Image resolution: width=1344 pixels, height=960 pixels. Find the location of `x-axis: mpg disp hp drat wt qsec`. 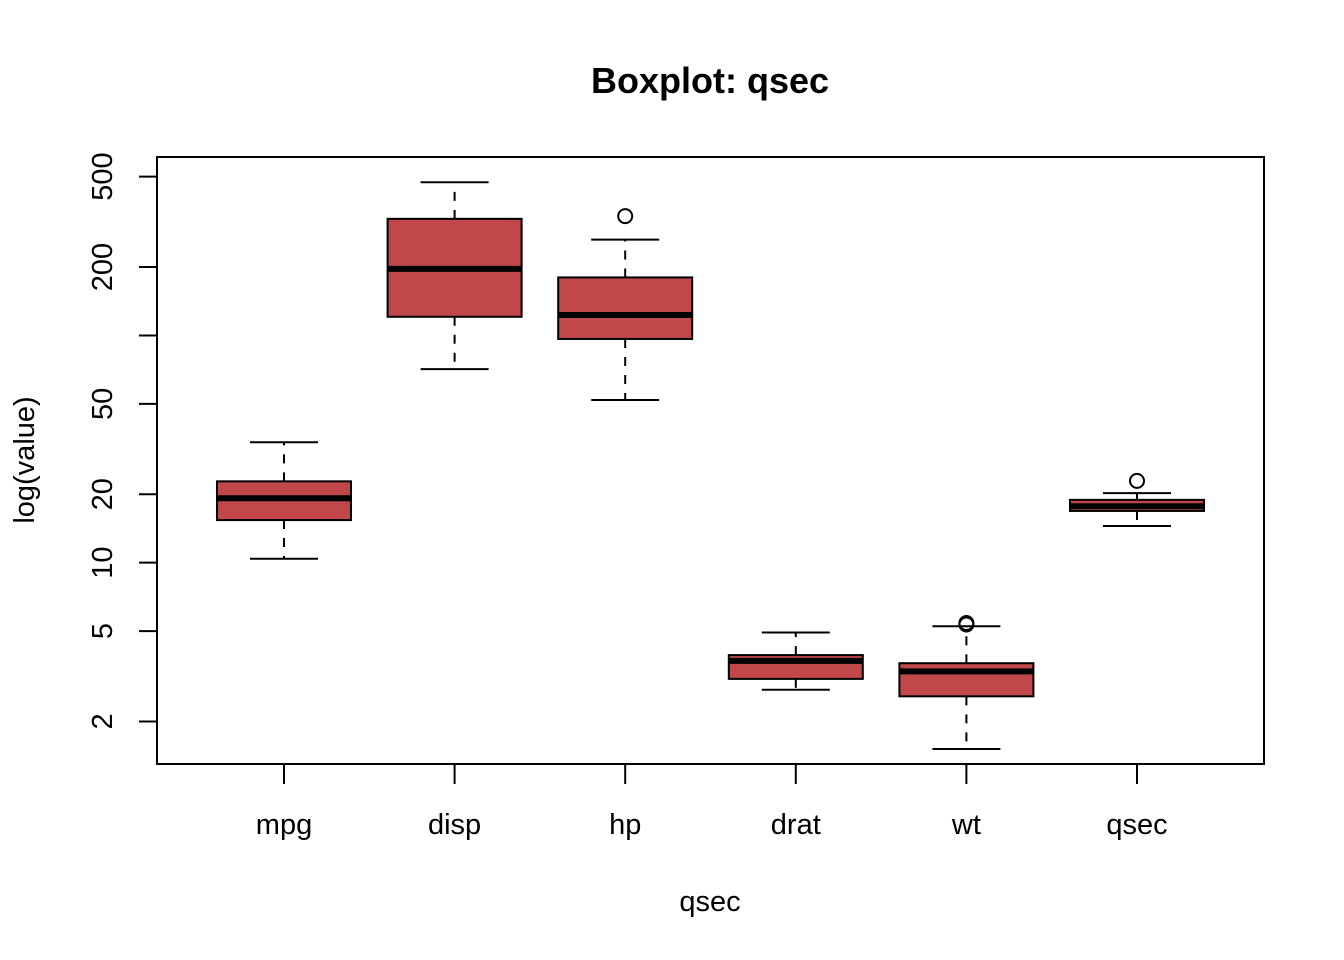

x-axis: mpg disp hp drat wt qsec is located at coordinates (712, 802).